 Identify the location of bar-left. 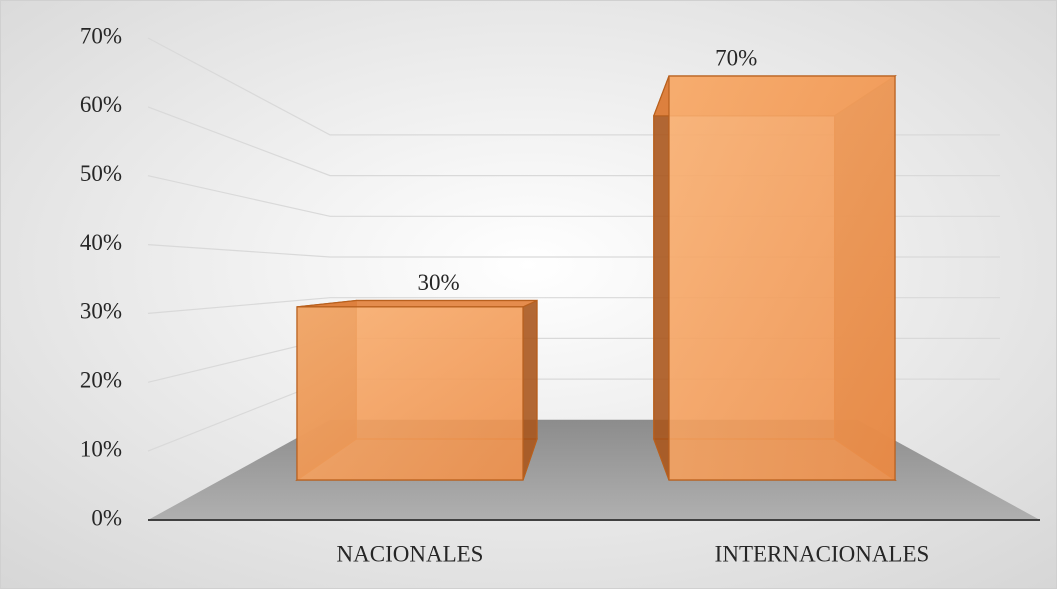
(661, 278).